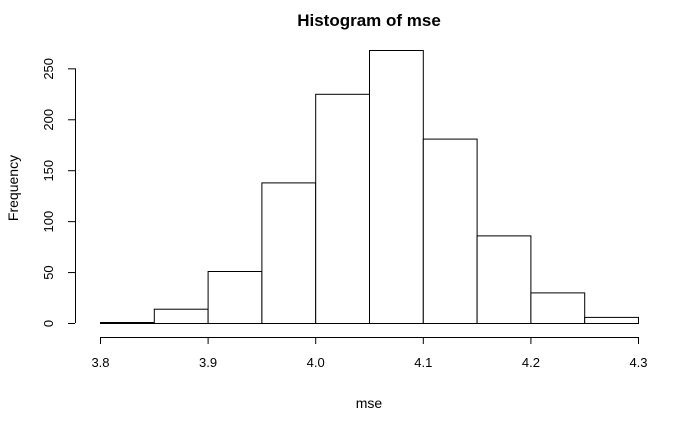 The width and height of the screenshot is (700, 432). Describe the element at coordinates (369, 353) in the screenshot. I see `x-axis: 3.8 3.9 4.0 4.1 4.2 4.3` at that location.